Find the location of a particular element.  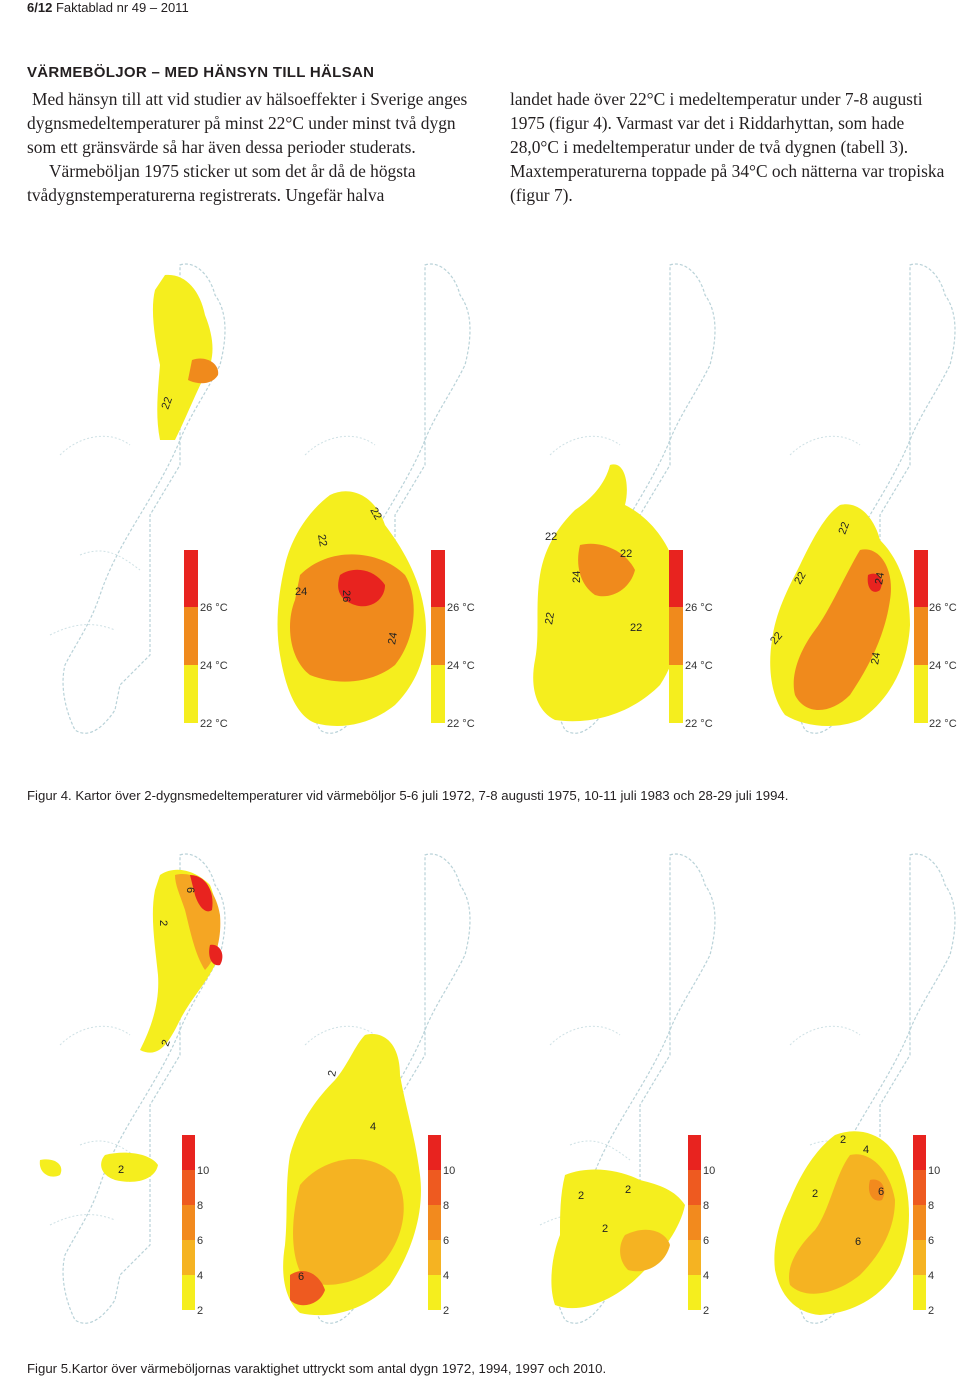

article-heading: VÄRMEBÖLJOR – MED HÄNSYN TILL HÄLSAN is located at coordinates (201, 72).